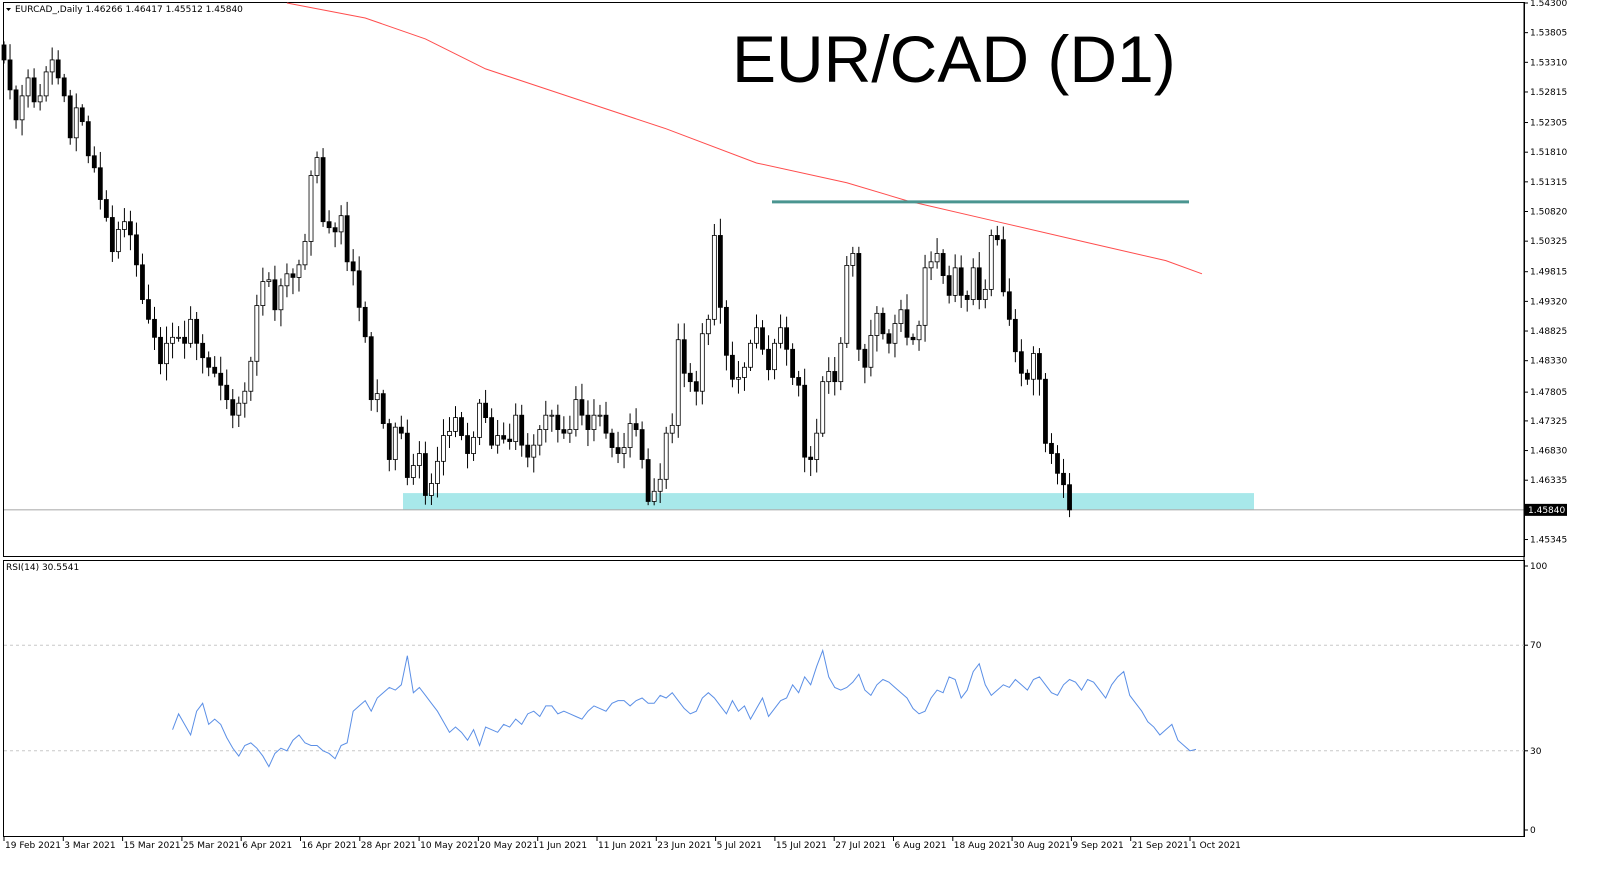 The width and height of the screenshot is (1600, 872). I want to click on date-tick-label: 9 Sep 2021, so click(1097, 846).